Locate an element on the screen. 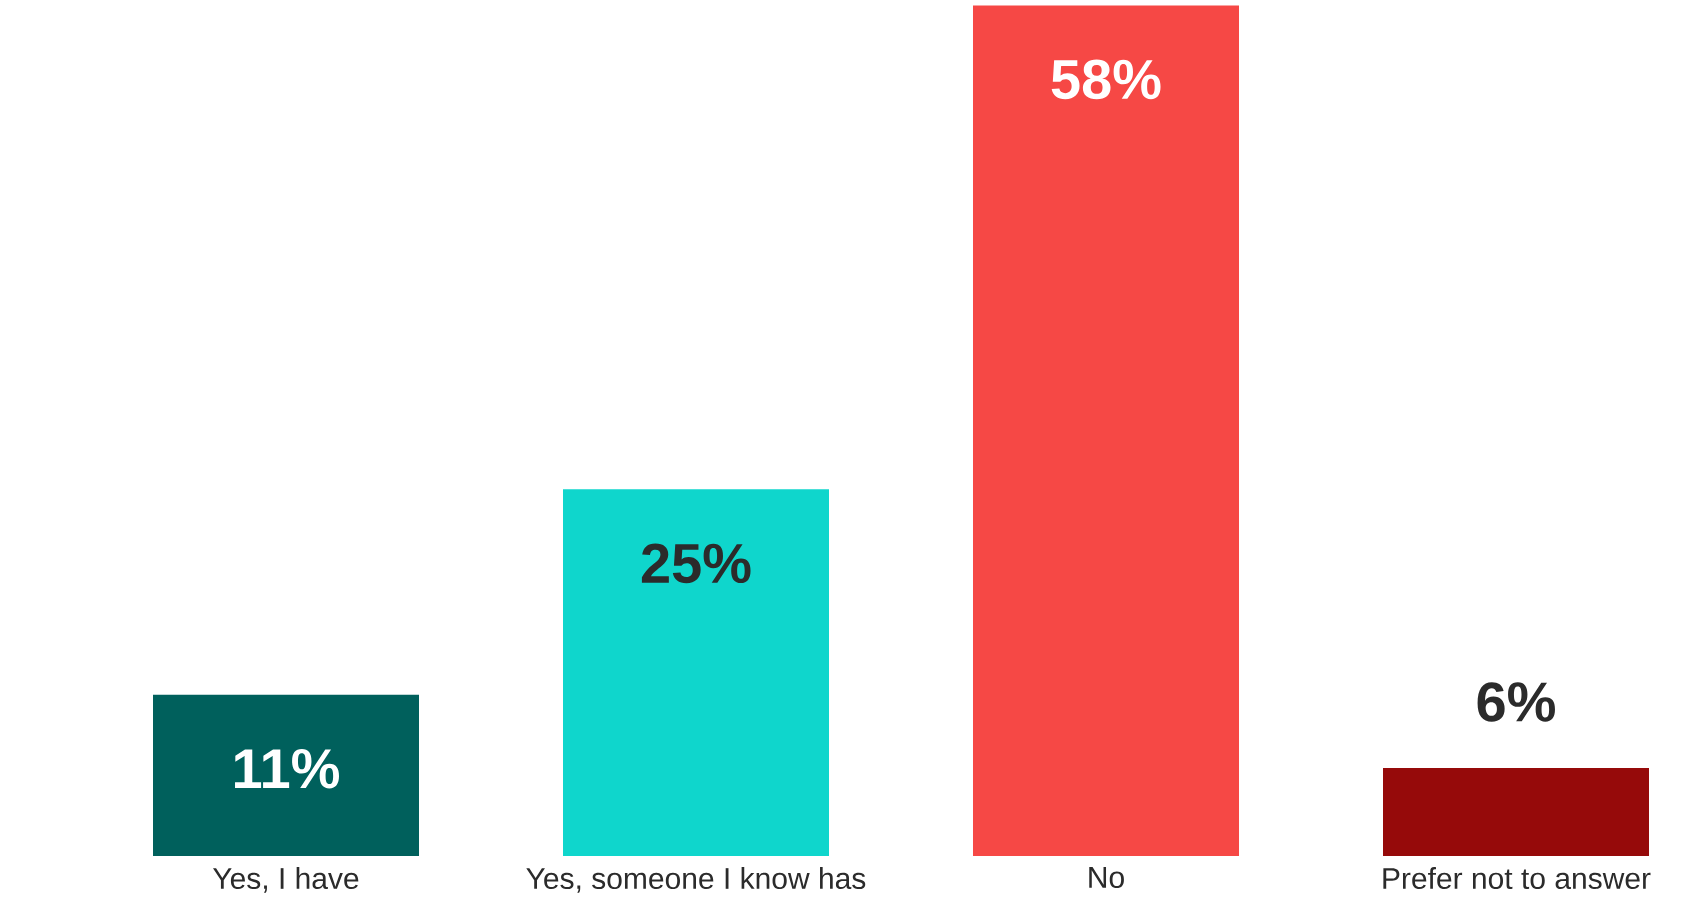  x-tick-label: Yes, someone I know has is located at coordinates (696, 880).